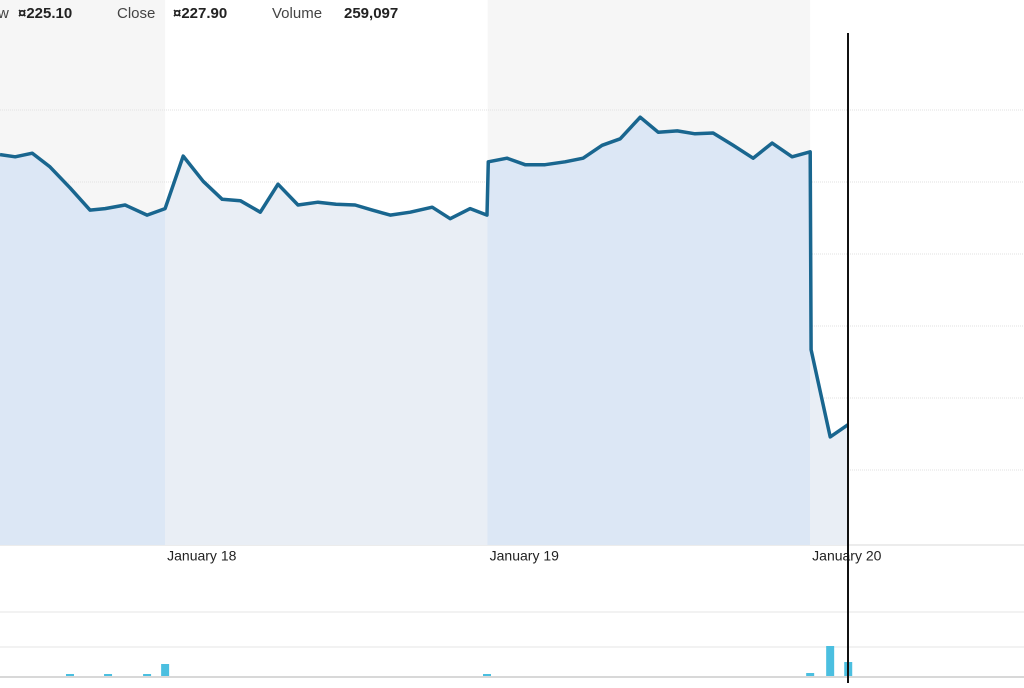  Describe the element at coordinates (524, 556) in the screenshot. I see `x-tick-label: January 19` at that location.